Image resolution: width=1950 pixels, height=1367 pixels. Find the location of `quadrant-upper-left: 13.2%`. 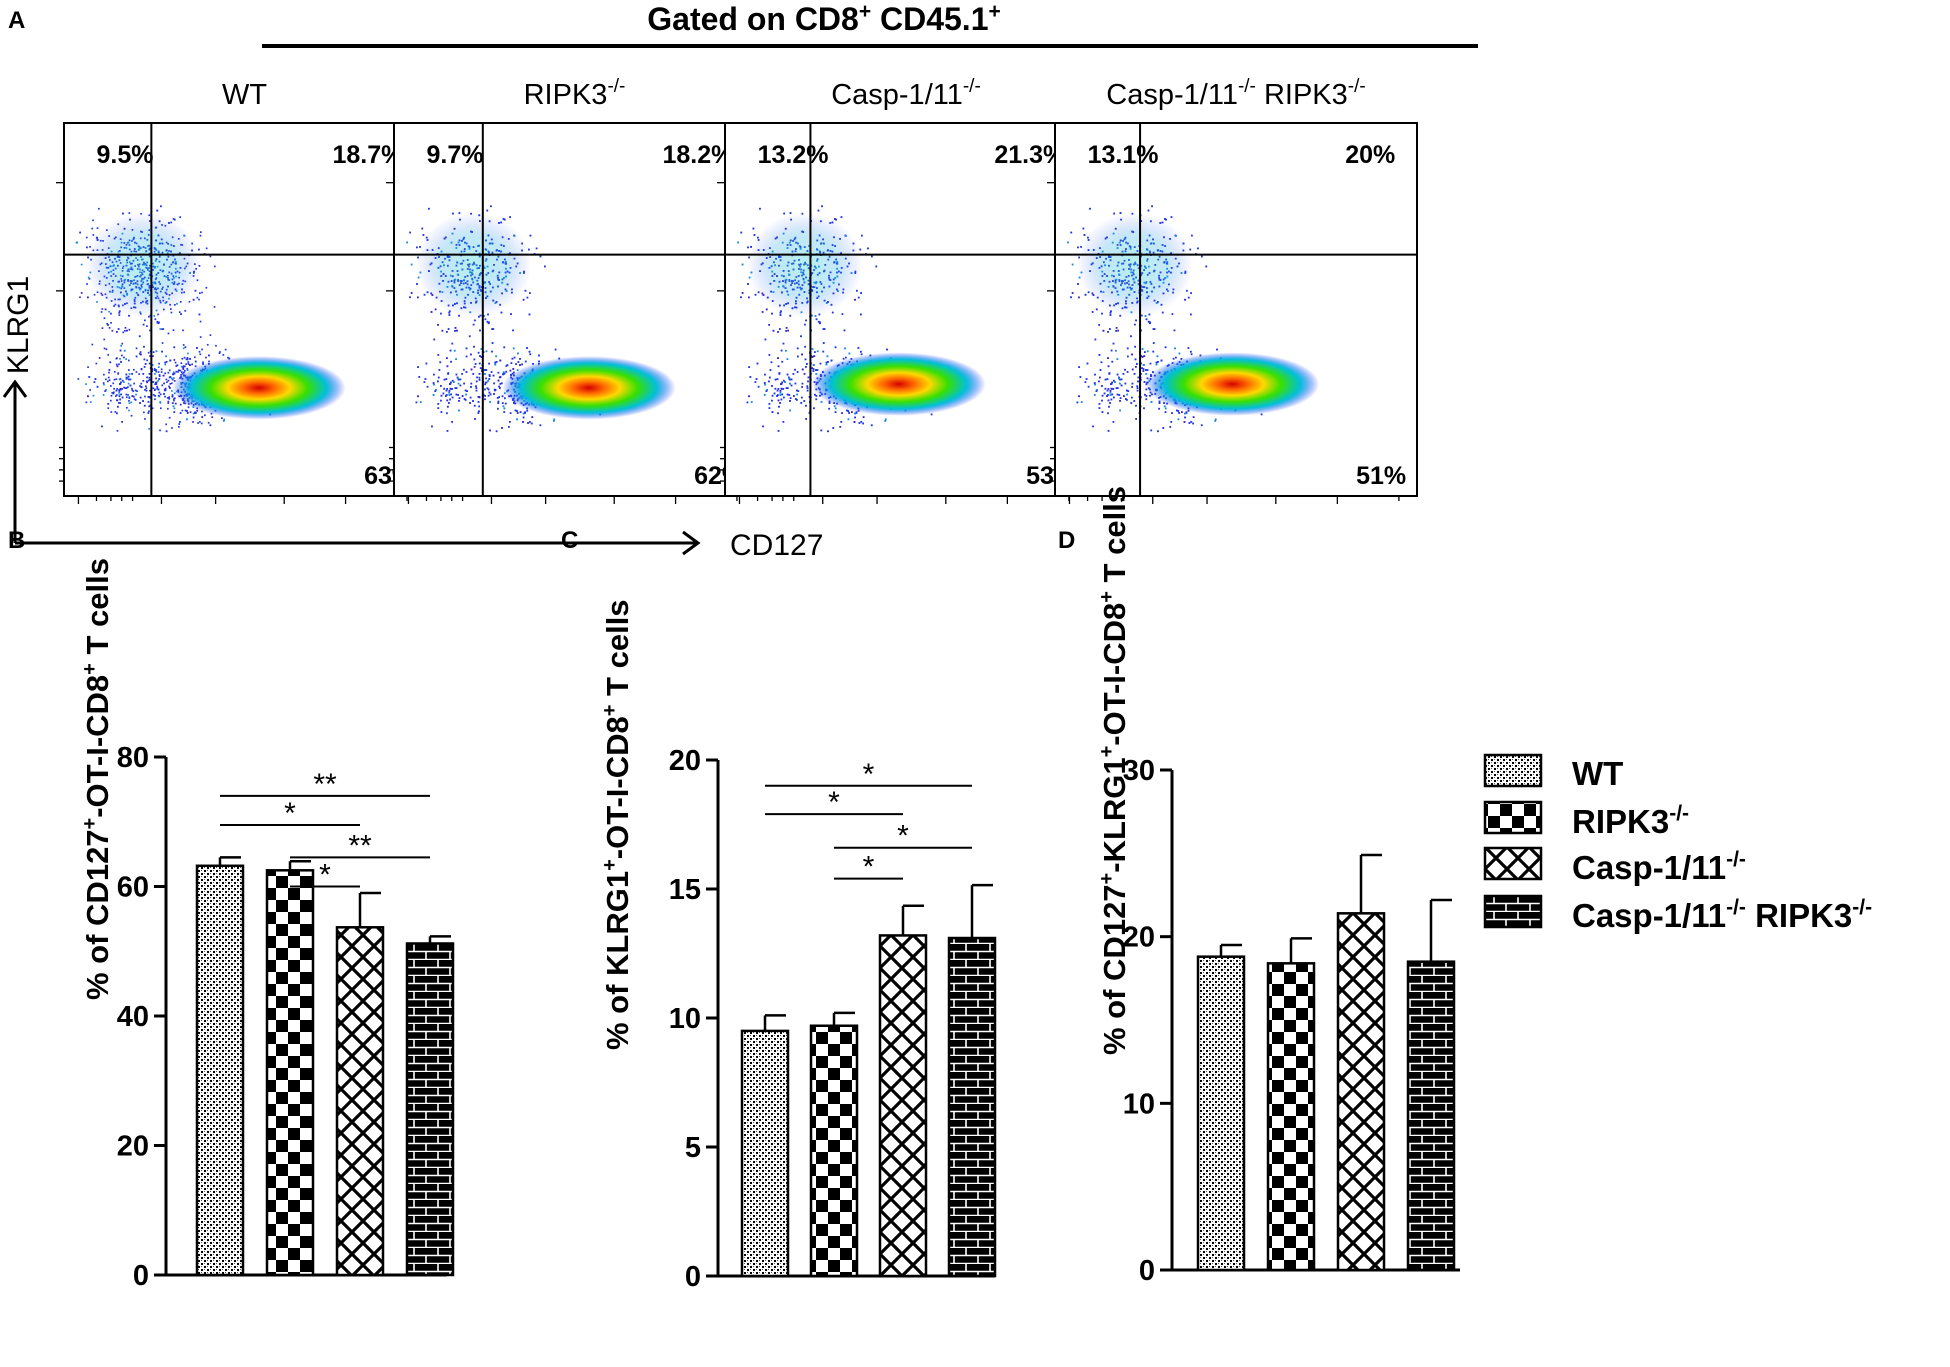

quadrant-upper-left: 13.2% is located at coordinates (793, 155).